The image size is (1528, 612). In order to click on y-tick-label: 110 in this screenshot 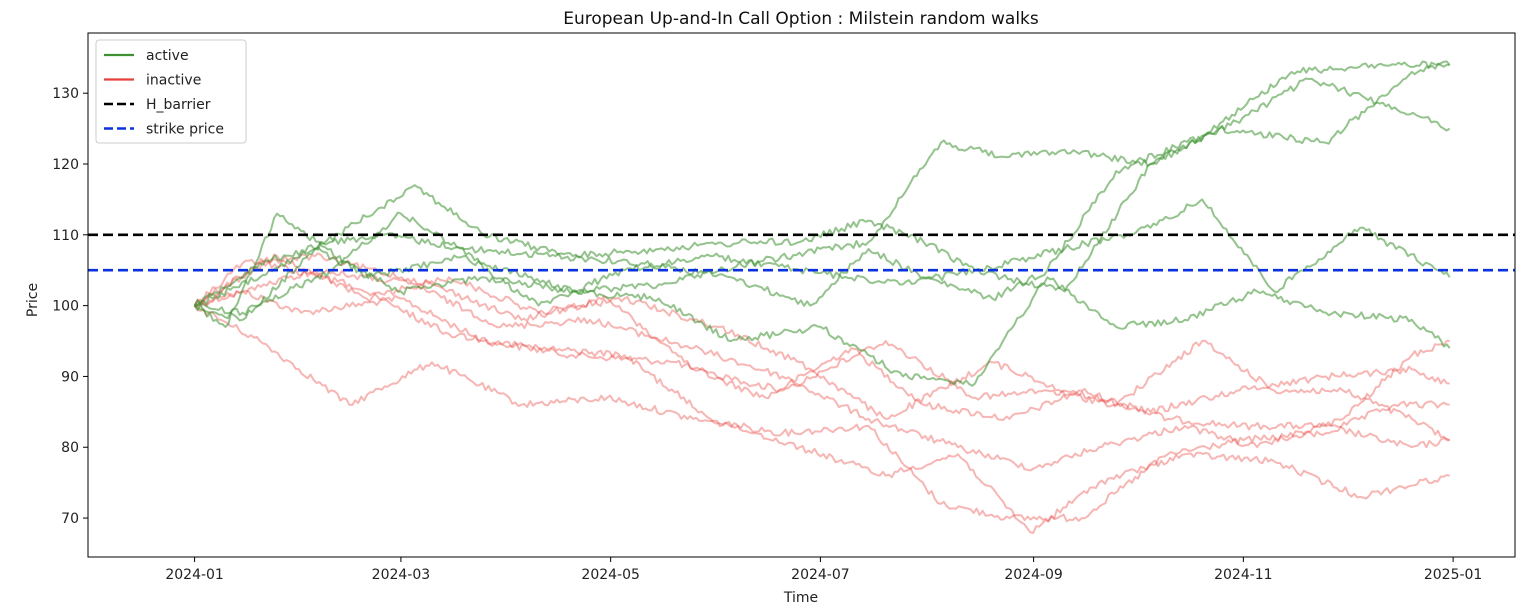, I will do `click(65, 236)`.